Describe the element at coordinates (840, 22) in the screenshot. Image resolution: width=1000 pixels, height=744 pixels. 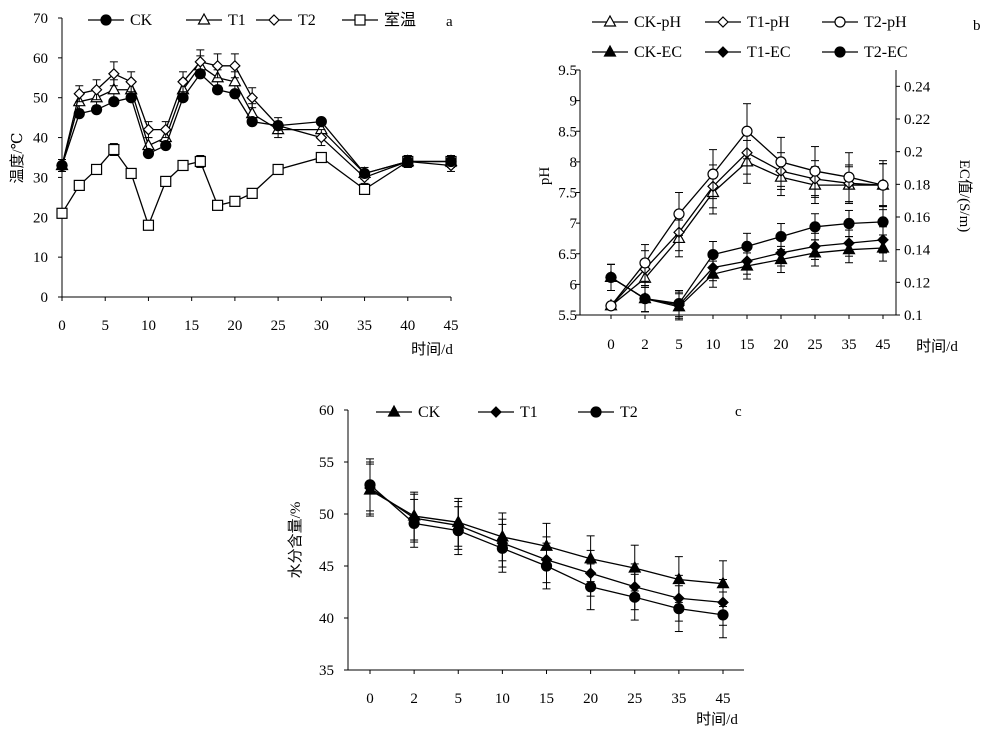
I see `legend-marker-t2-ph` at that location.